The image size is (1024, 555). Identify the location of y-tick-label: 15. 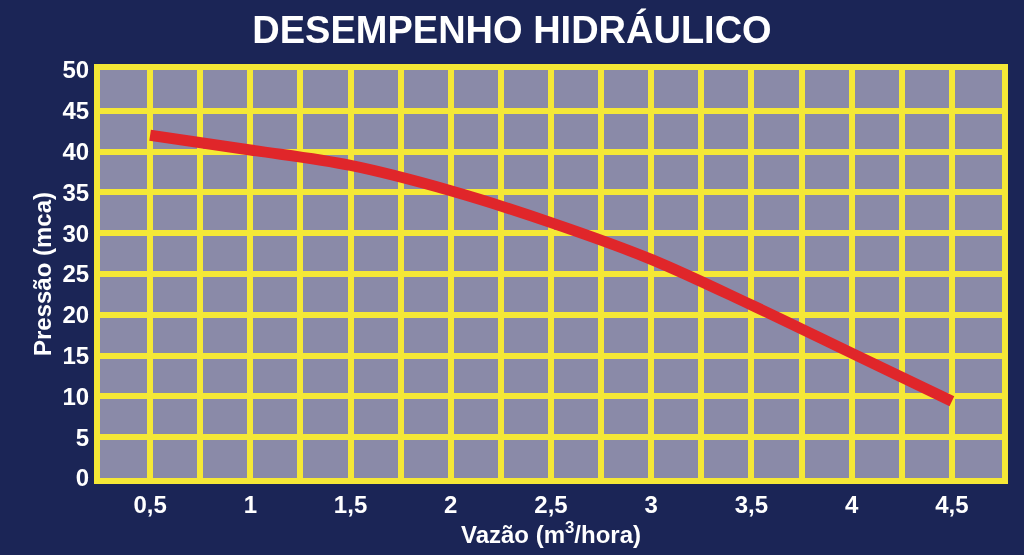
(76, 355).